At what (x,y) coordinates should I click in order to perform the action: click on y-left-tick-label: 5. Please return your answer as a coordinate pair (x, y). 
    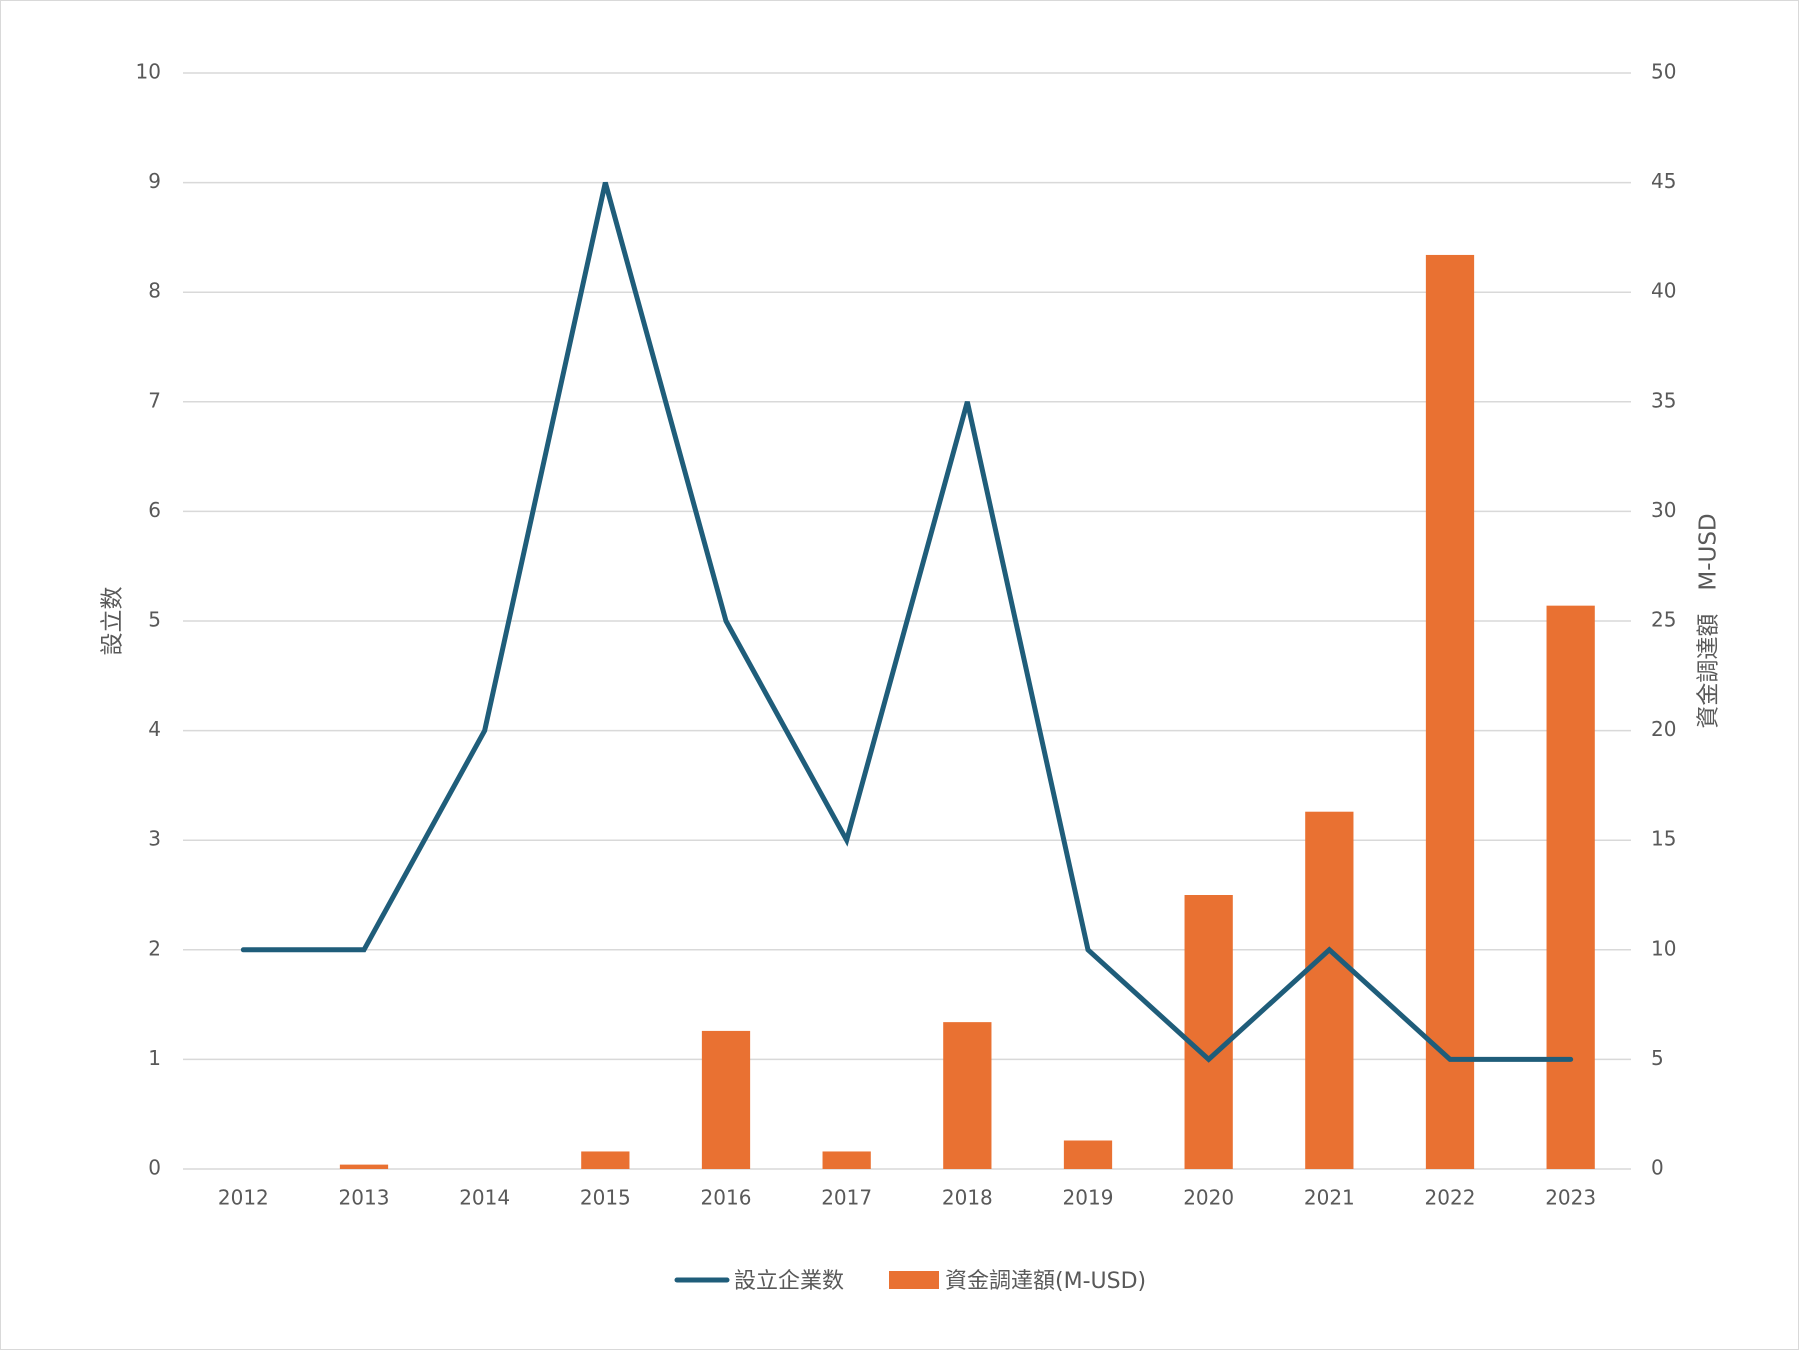
    Looking at the image, I should click on (154, 620).